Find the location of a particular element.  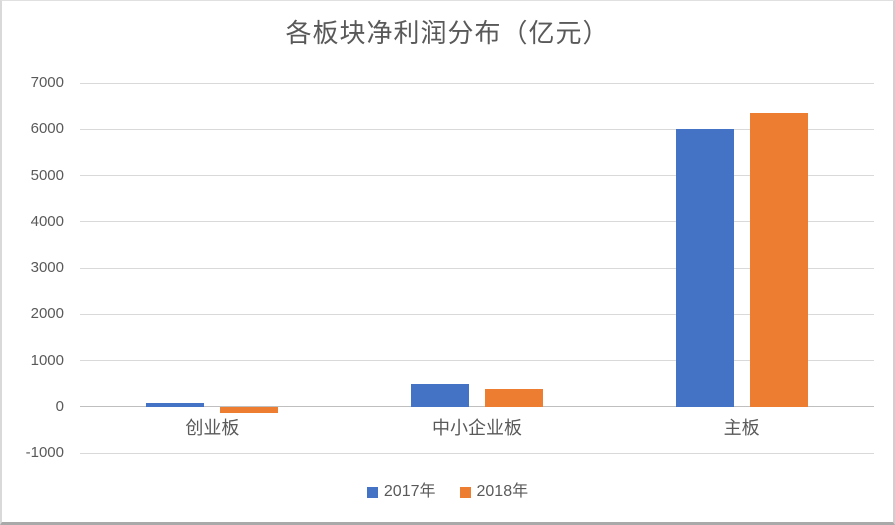

x-axis-category-创业板: 创业板 is located at coordinates (212, 428).